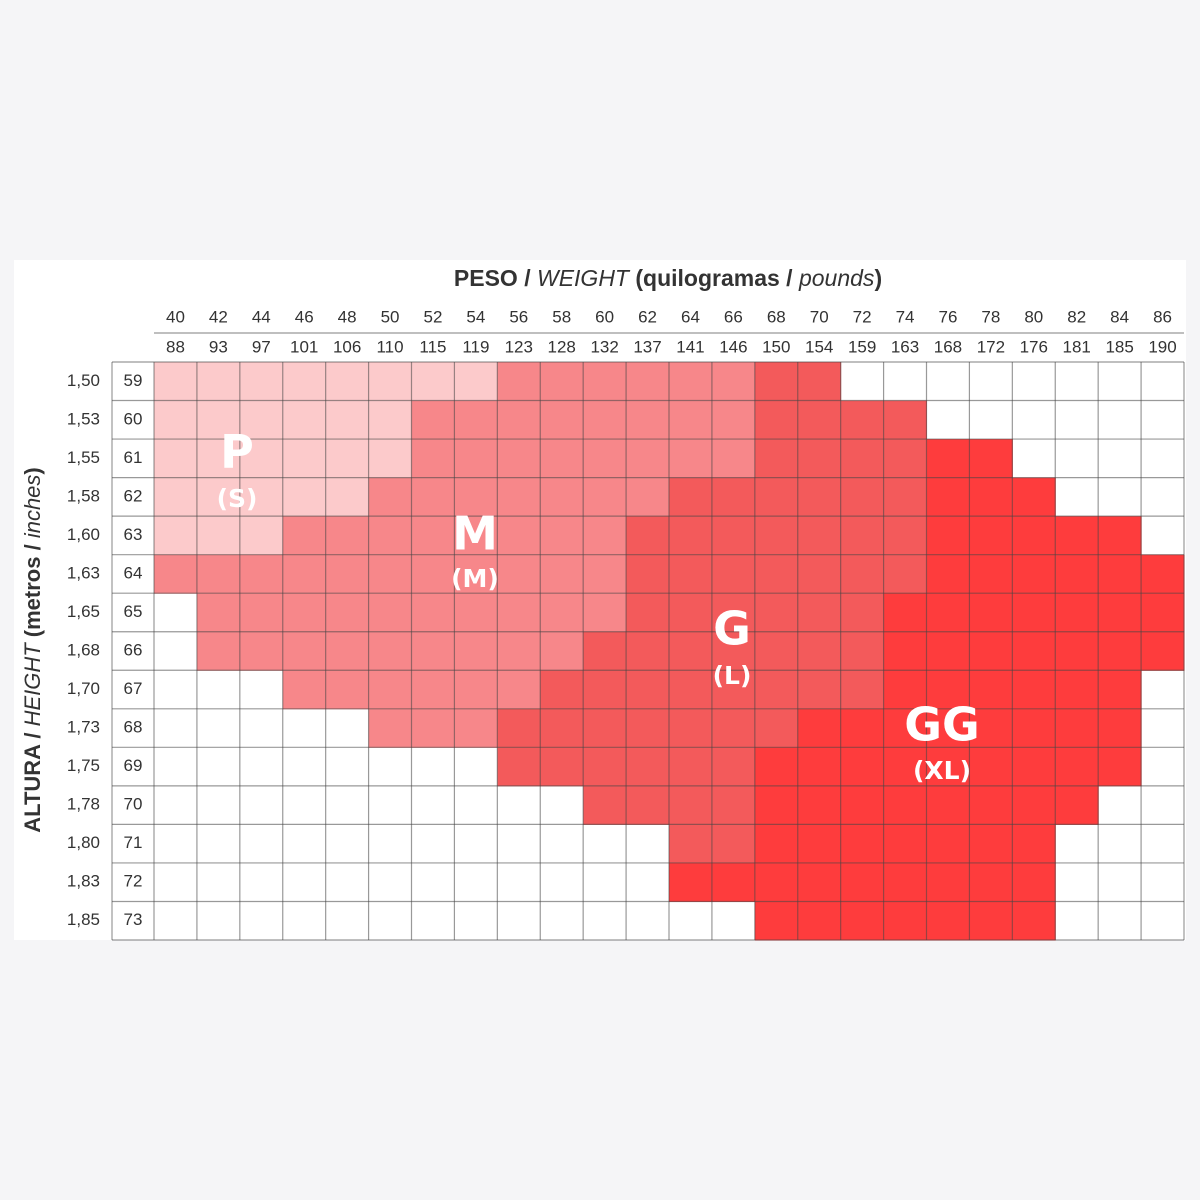  What do you see at coordinates (218, 316) in the screenshot?
I see `kg-label: 42` at bounding box center [218, 316].